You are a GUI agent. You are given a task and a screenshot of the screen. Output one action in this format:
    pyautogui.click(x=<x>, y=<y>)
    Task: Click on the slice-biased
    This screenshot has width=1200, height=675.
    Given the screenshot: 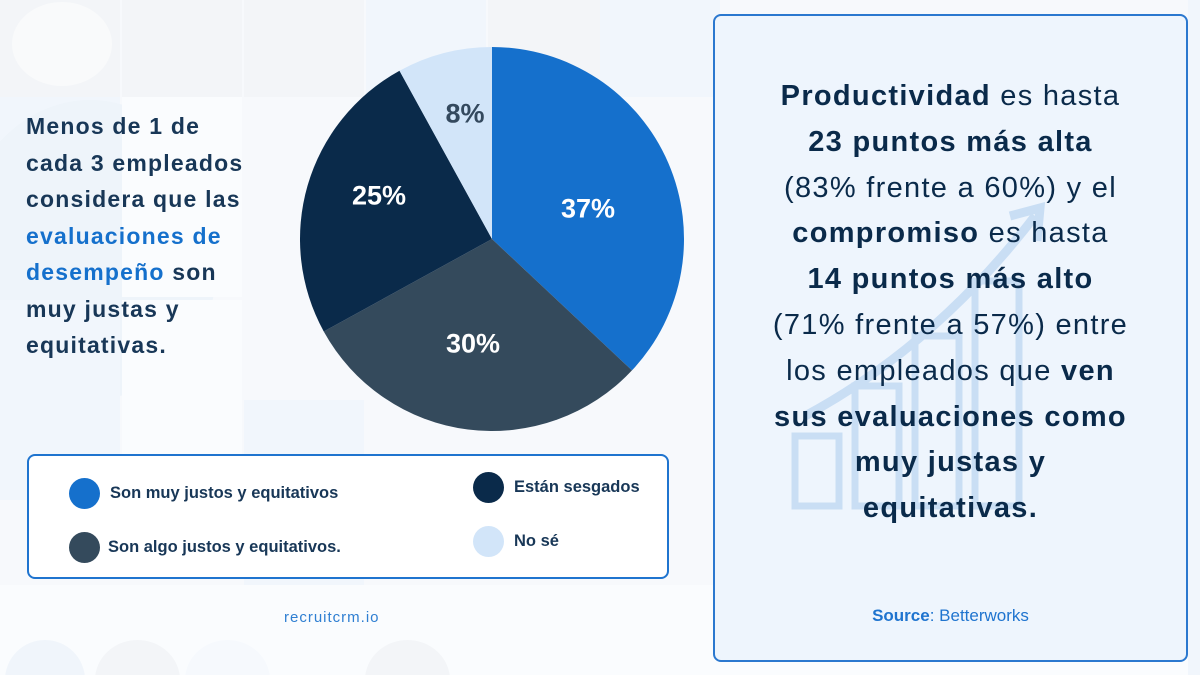 What is the action you would take?
    pyautogui.click(x=396, y=201)
    